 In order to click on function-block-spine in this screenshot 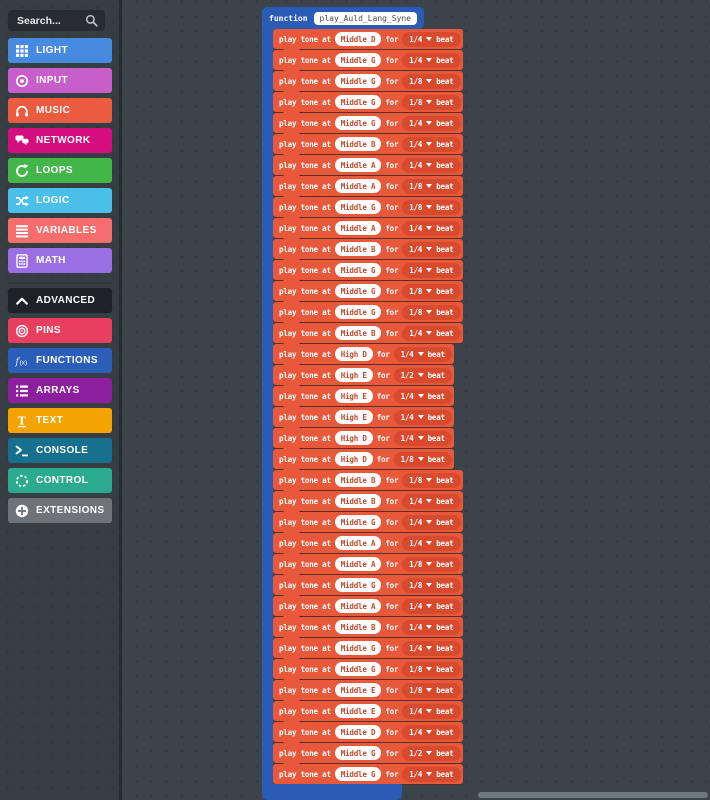, I will do `click(267, 406)`.